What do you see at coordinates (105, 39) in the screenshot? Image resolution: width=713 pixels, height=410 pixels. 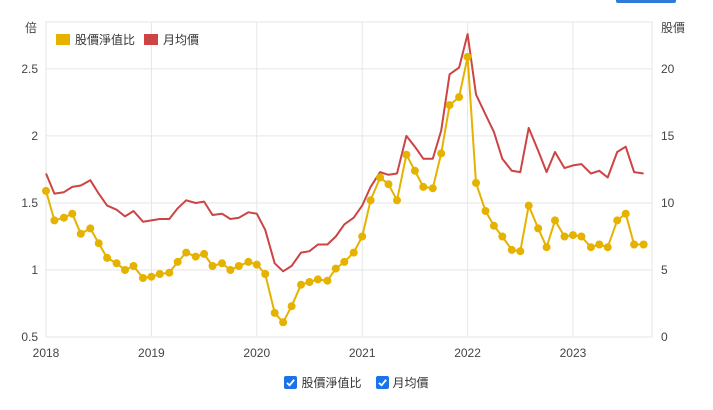 I see `legend-label-pbr: 股價淨值比` at bounding box center [105, 39].